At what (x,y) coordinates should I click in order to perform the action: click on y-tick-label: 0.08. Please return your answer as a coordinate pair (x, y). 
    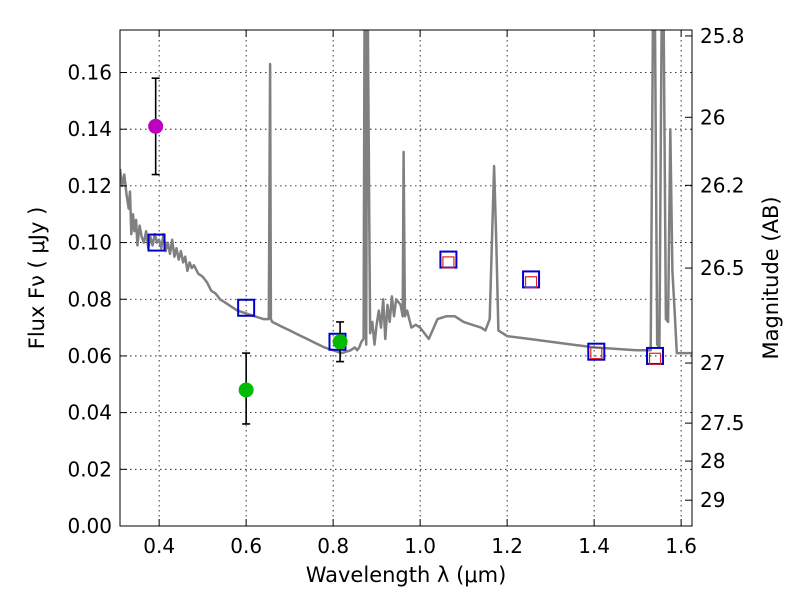
    Looking at the image, I should click on (89, 299).